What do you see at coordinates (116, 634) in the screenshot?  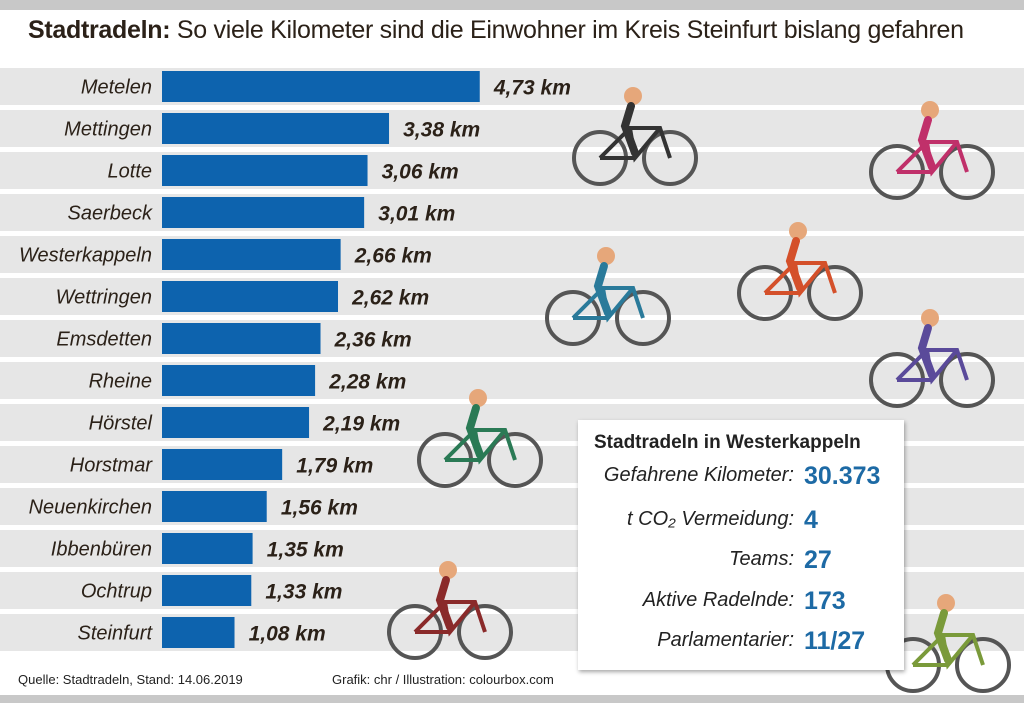 I see `category-label: Steinfurt` at bounding box center [116, 634].